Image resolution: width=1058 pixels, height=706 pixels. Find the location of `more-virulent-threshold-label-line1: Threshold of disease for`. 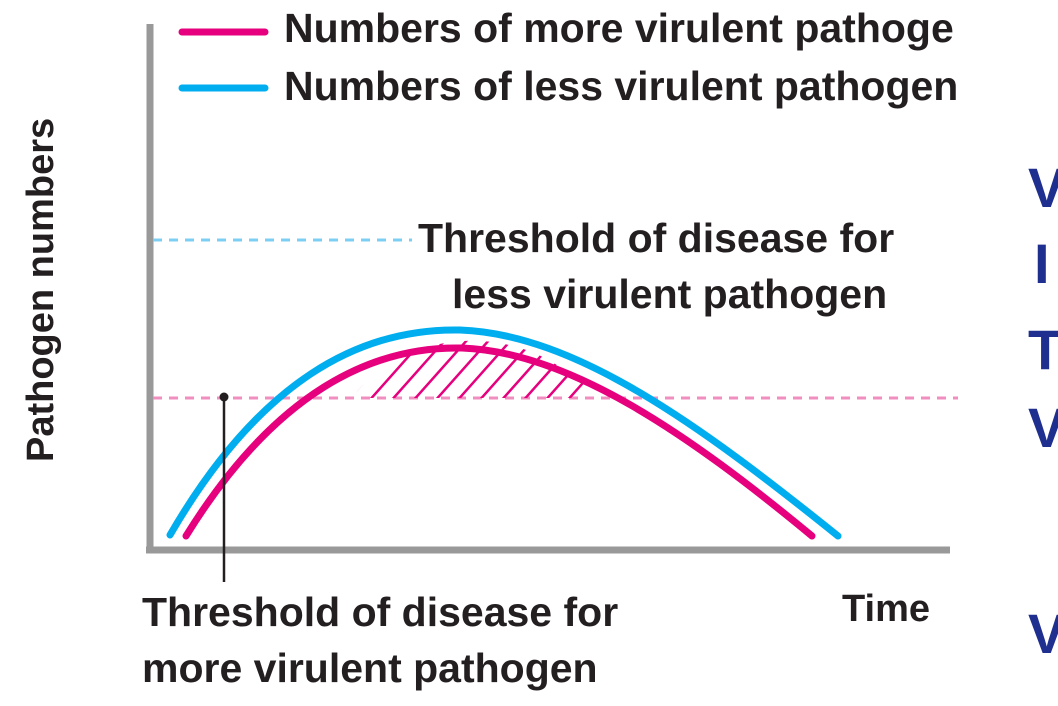

more-virulent-threshold-label-line1: Threshold of disease for is located at coordinates (380, 612).